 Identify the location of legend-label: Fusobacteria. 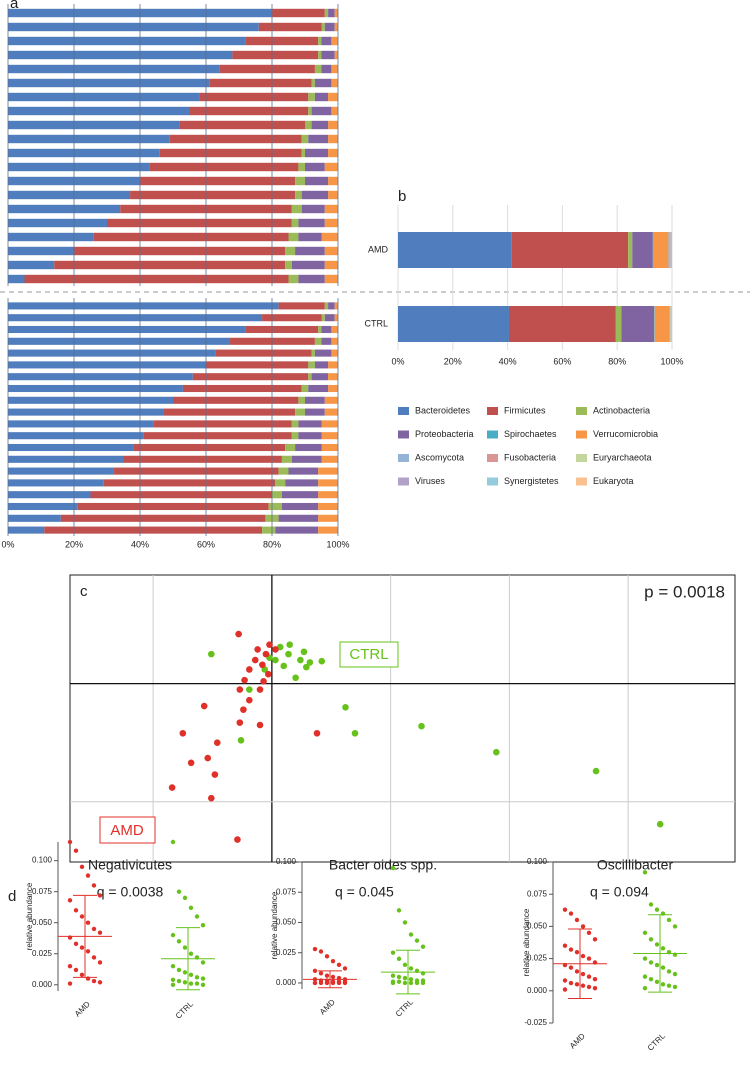
(530, 457).